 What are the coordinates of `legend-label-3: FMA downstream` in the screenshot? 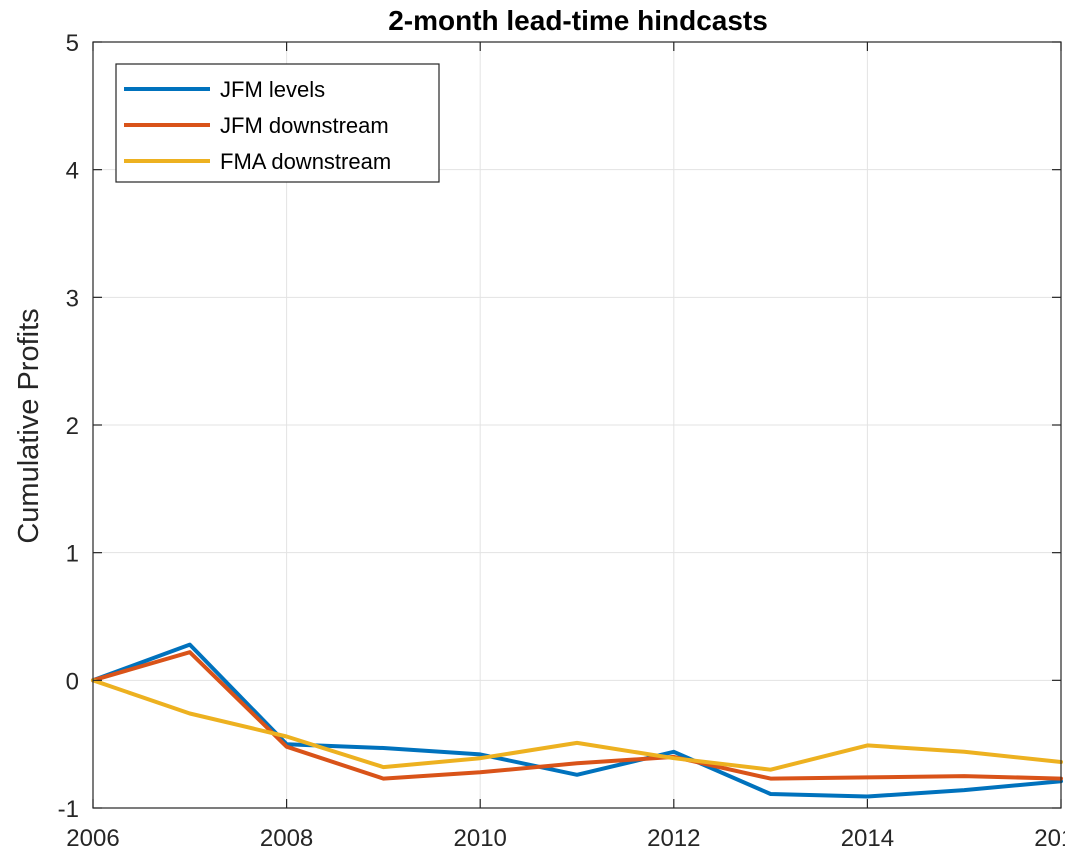 It's located at (305, 161).